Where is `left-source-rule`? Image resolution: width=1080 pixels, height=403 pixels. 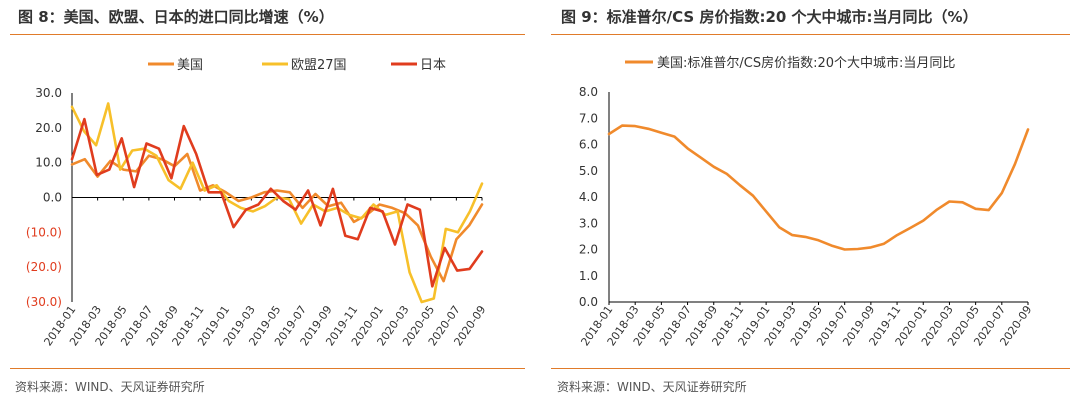
left-source-rule is located at coordinates (267, 368).